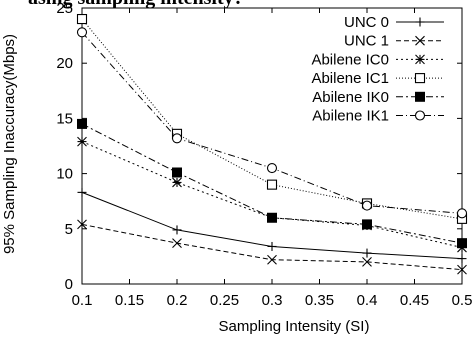  I want to click on y-tick-label: 10, so click(64, 174).